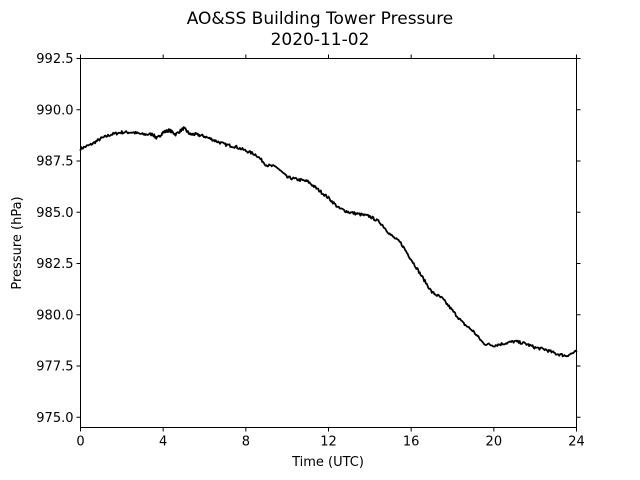  I want to click on x-tick-label: 24, so click(576, 442).